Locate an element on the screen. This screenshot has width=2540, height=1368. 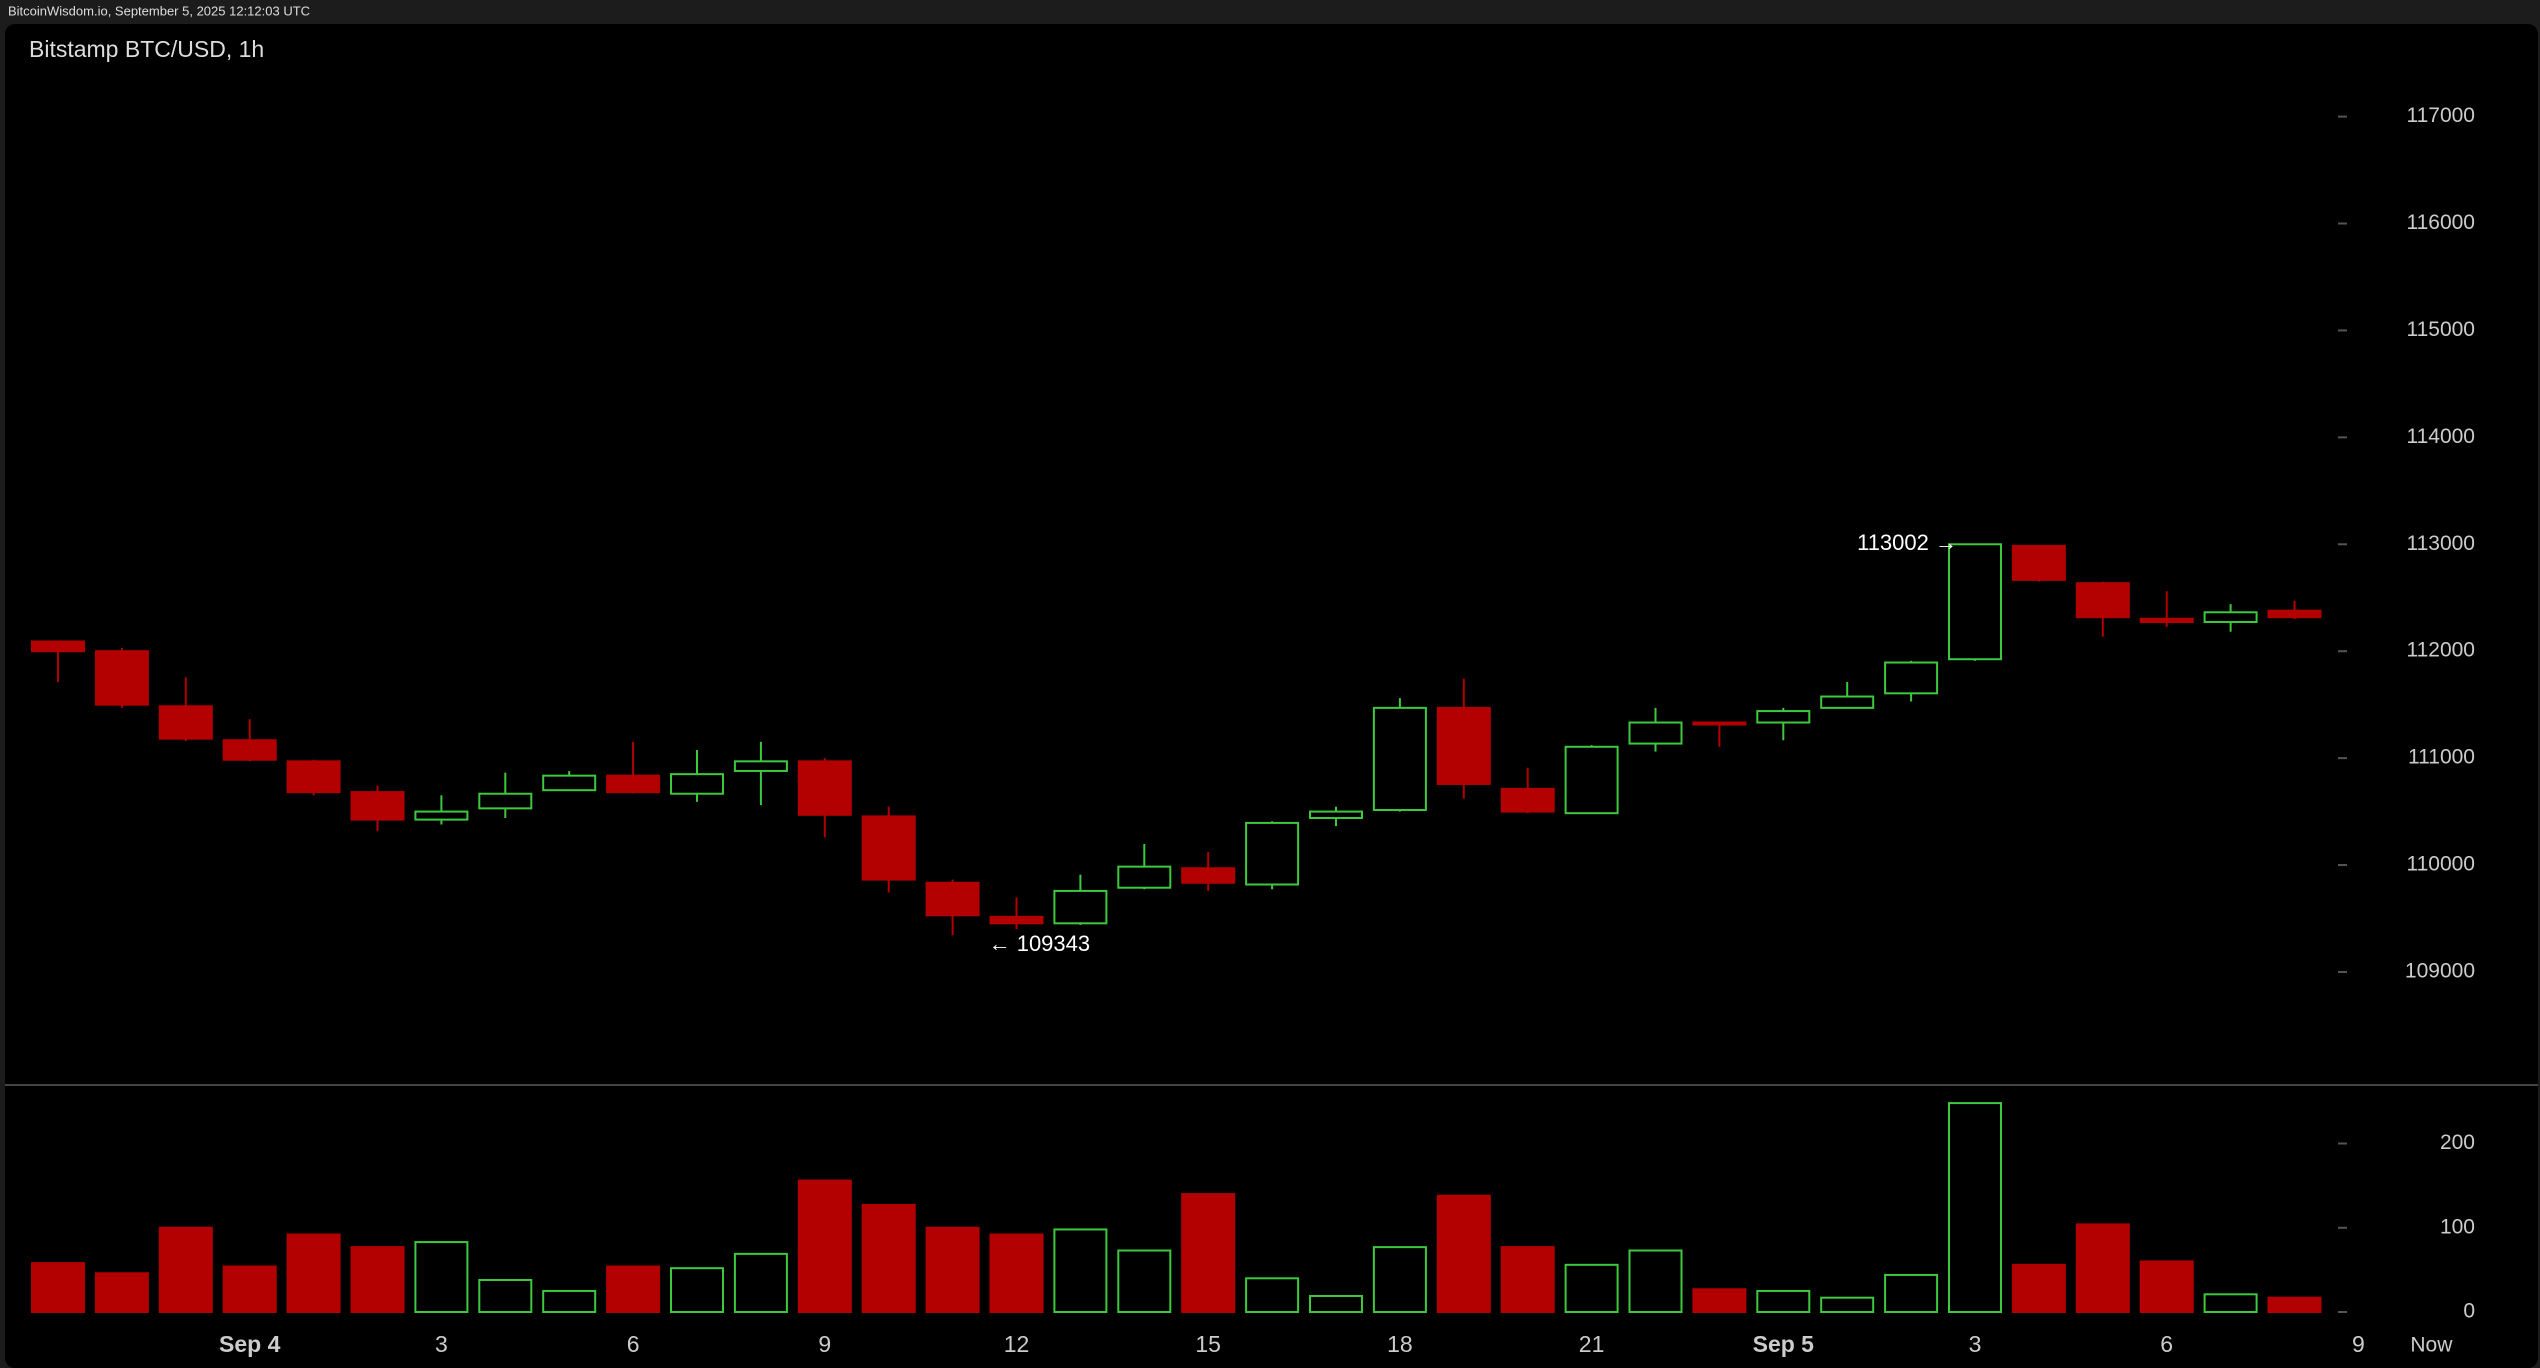
y-tick-label: 117000 is located at coordinates (2440, 115).